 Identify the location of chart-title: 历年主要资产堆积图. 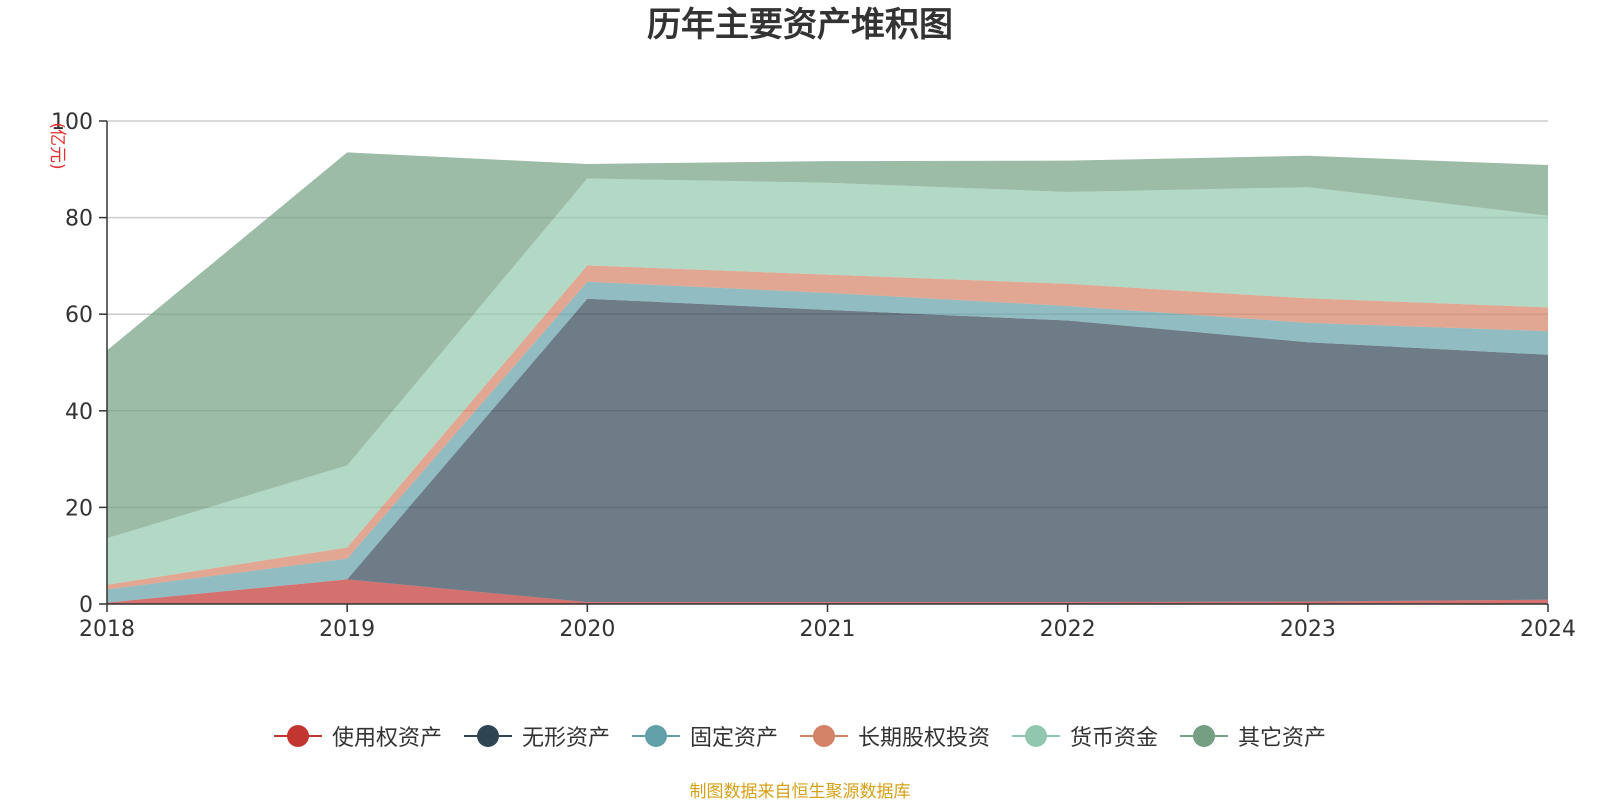
(800, 25).